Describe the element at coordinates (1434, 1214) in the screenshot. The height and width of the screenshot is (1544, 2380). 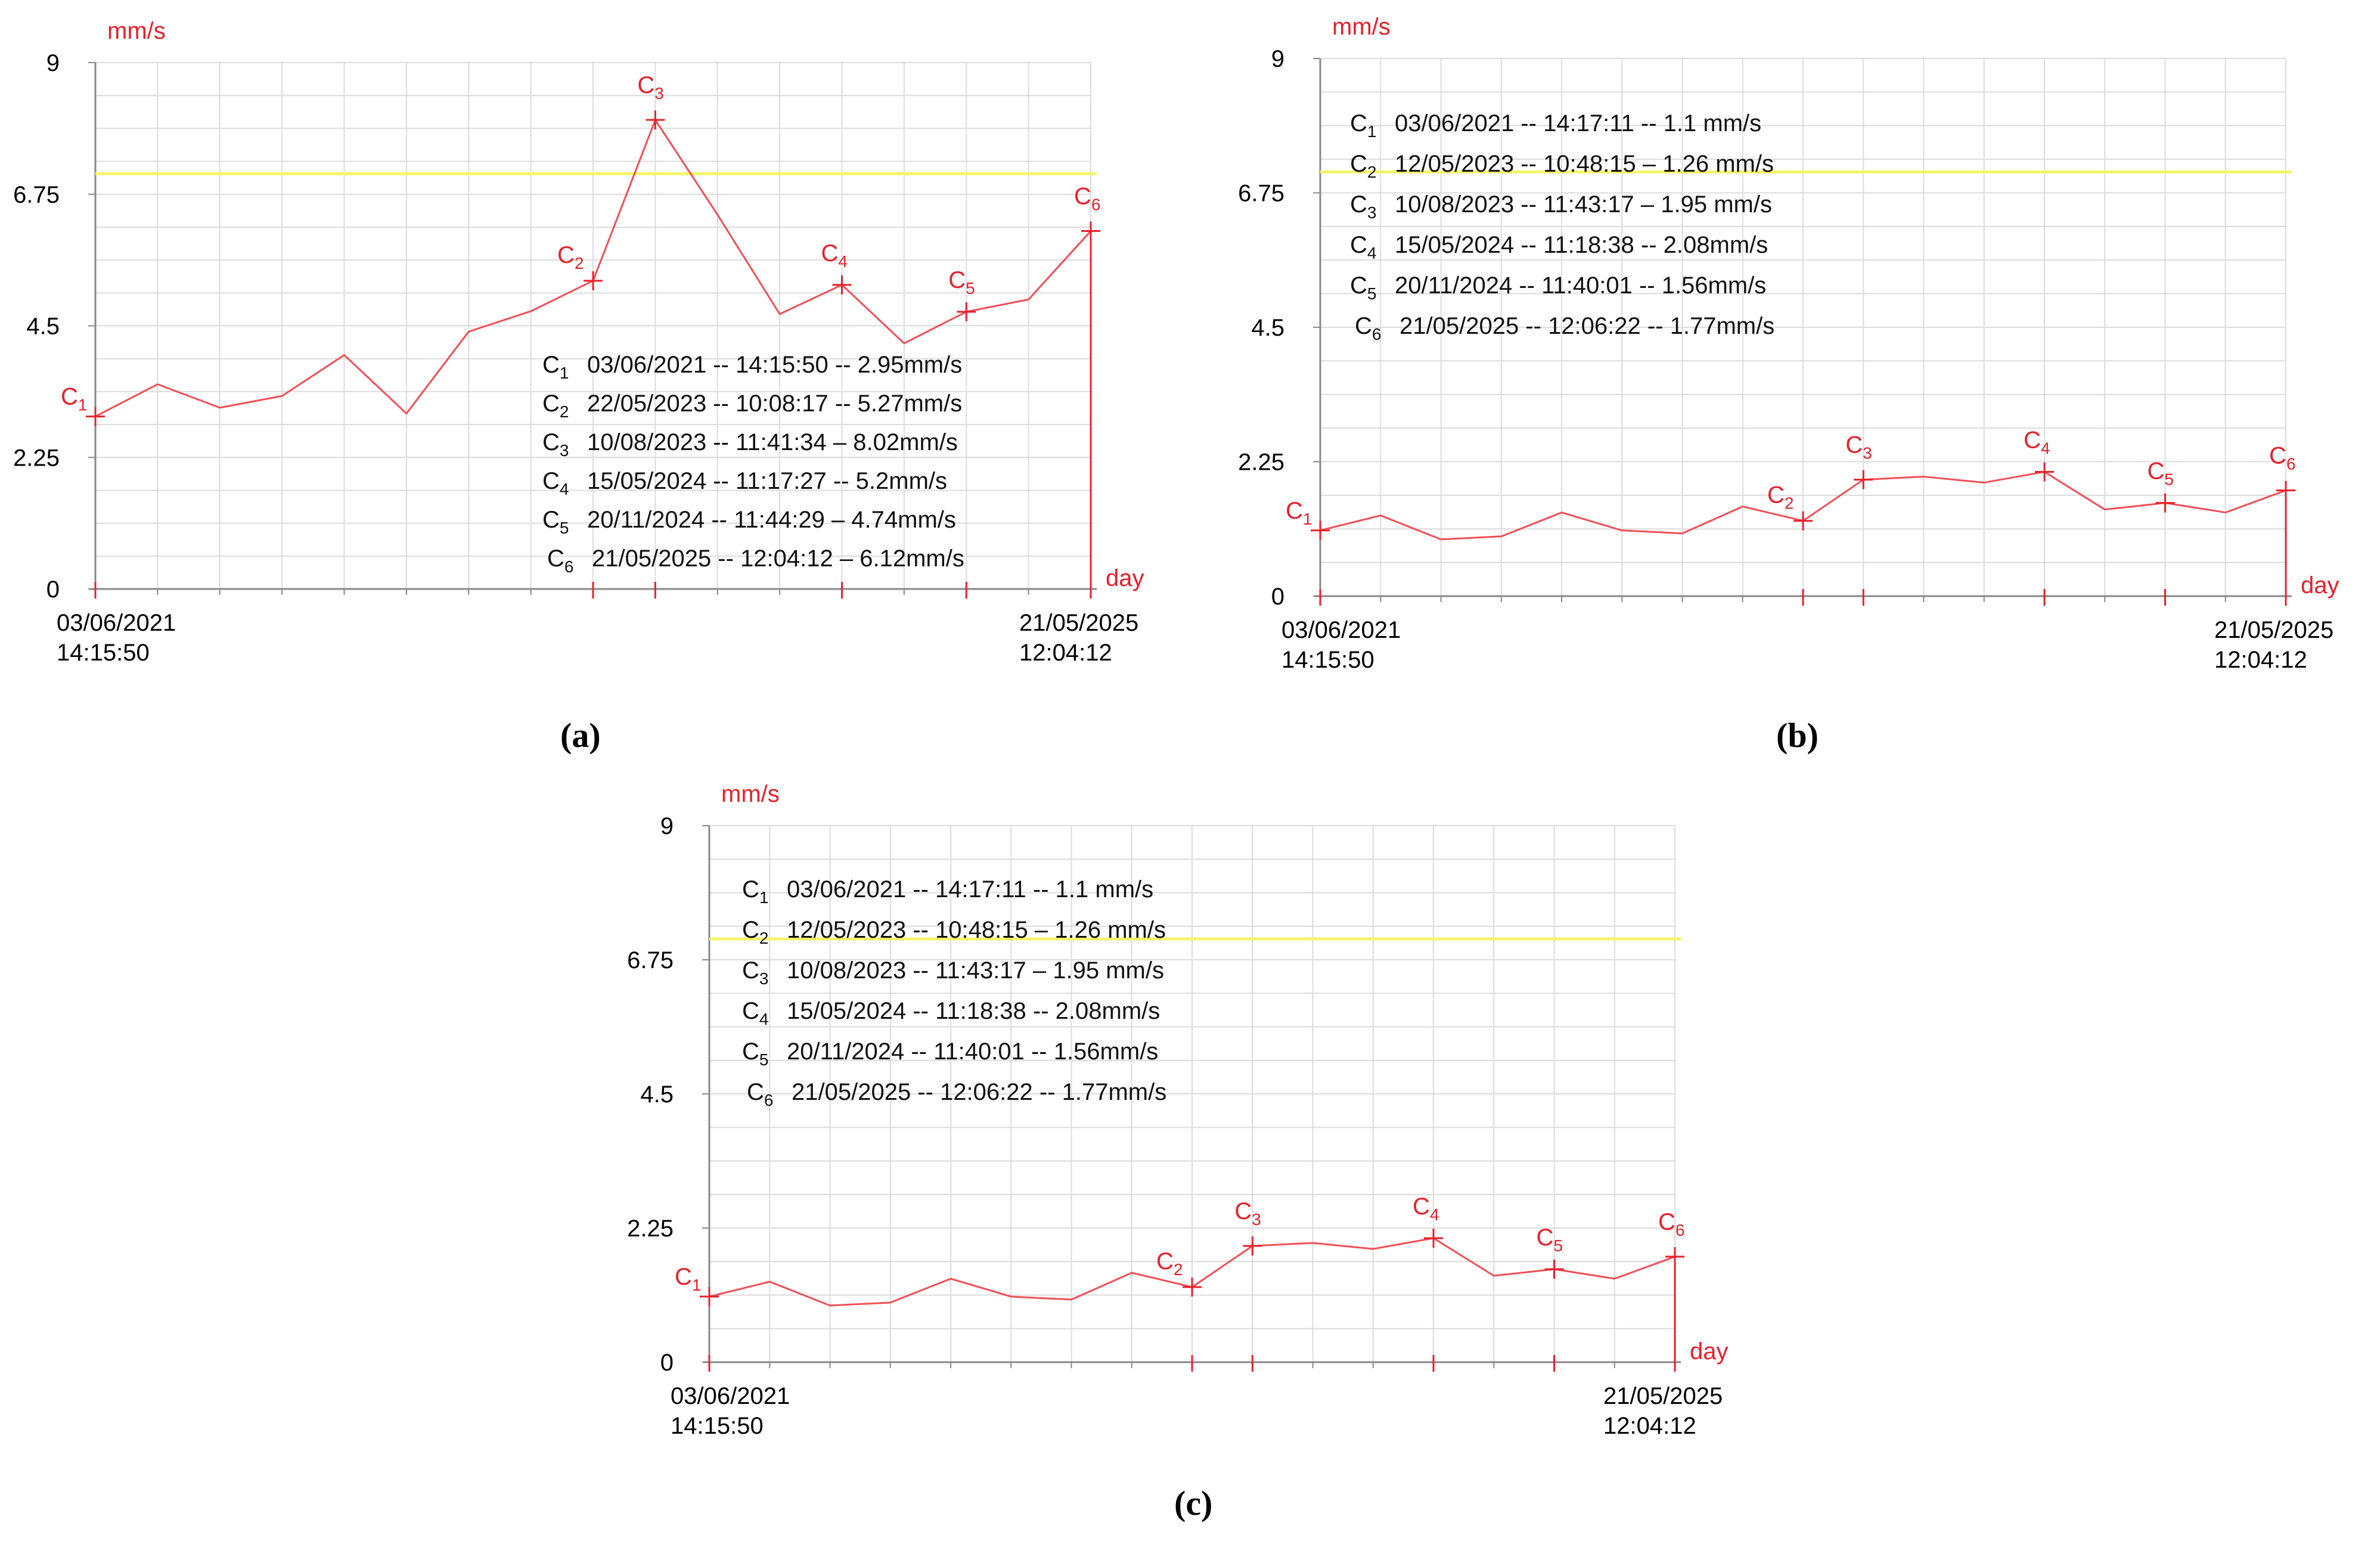
I see `checkpoint-label-sub: 4` at that location.